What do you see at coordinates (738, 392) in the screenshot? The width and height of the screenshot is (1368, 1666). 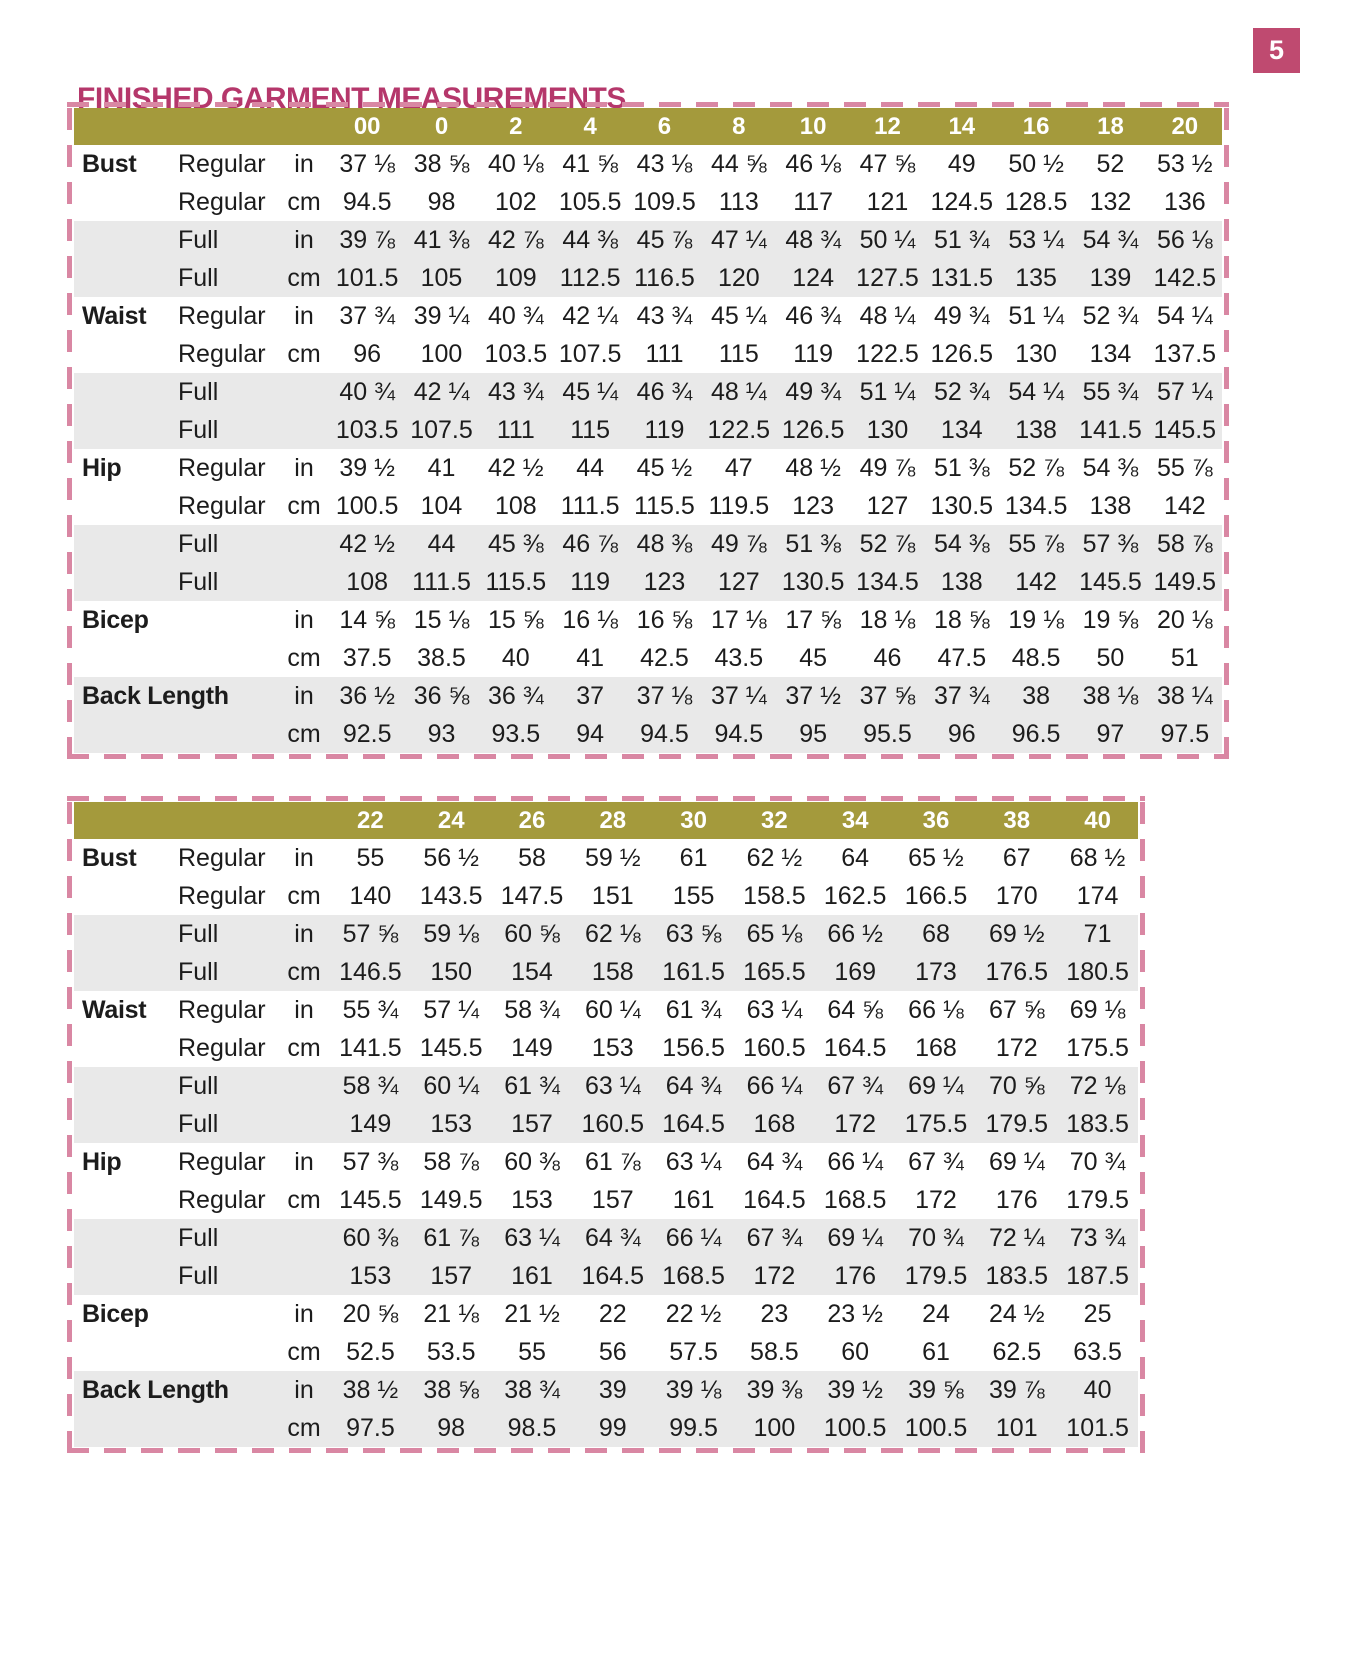 I see `value-cell: 48 ¼` at bounding box center [738, 392].